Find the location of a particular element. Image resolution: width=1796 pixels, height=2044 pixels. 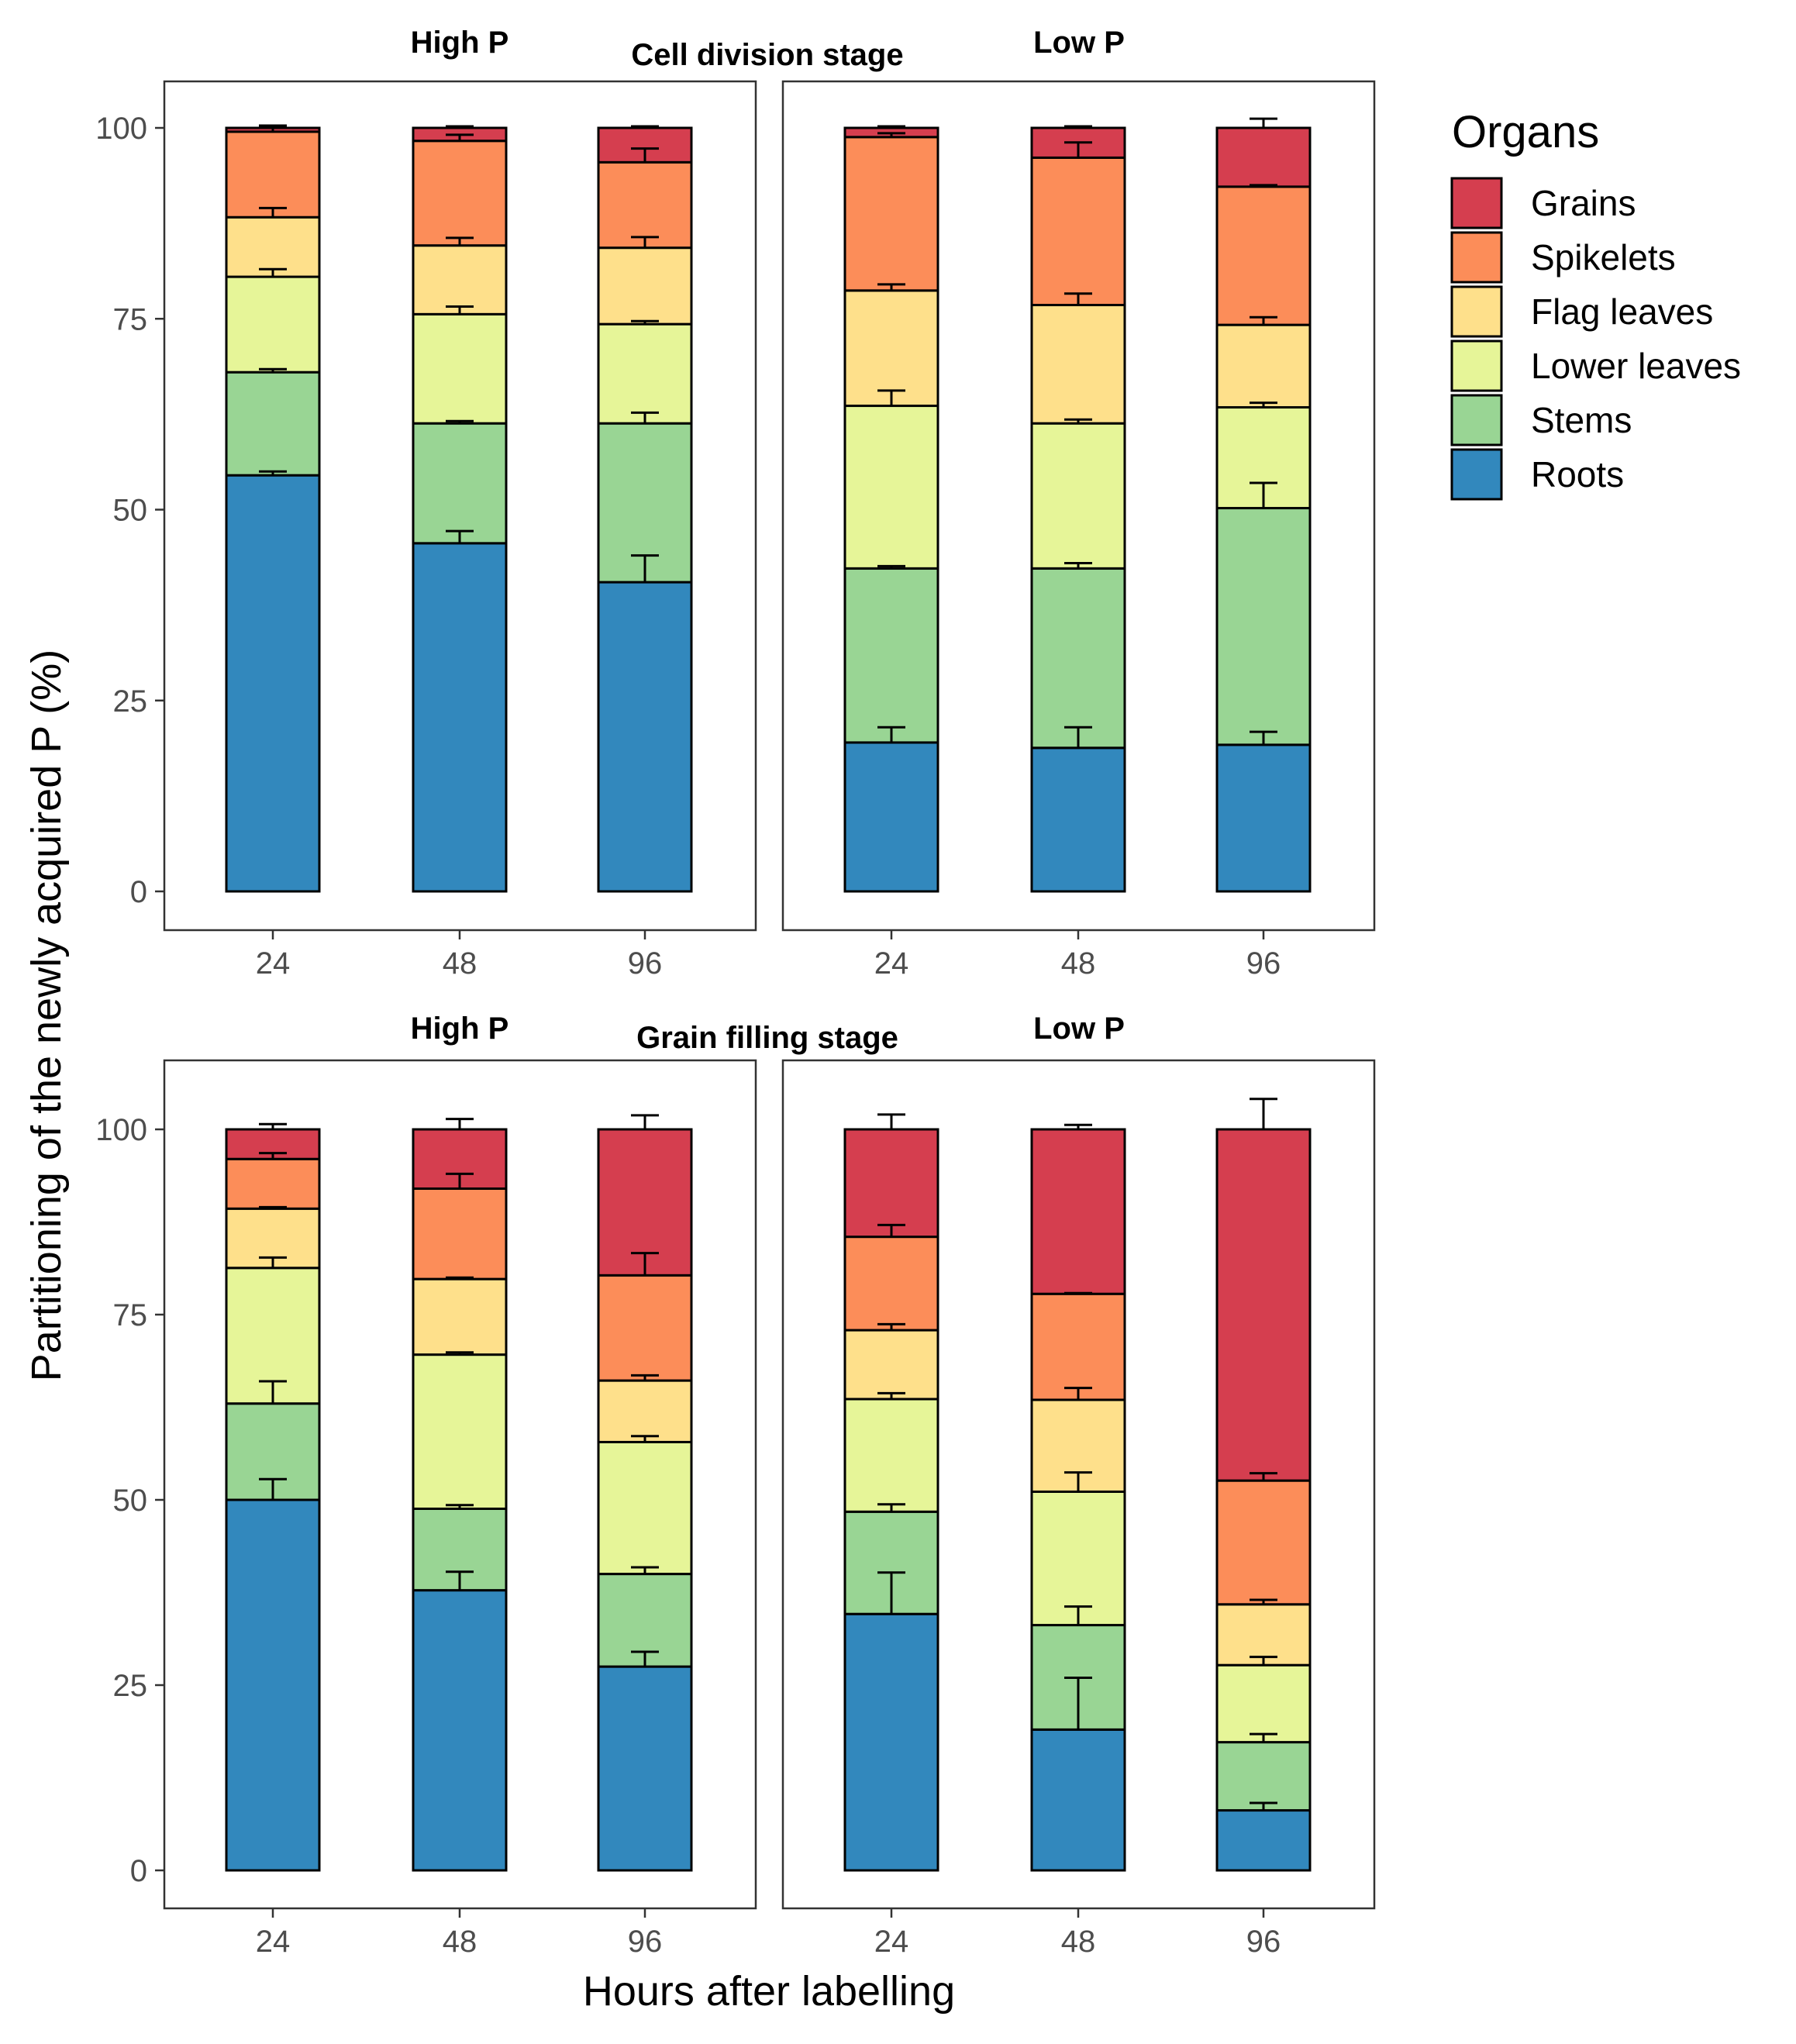

legend-label-stems: Stems is located at coordinates (1581, 420).